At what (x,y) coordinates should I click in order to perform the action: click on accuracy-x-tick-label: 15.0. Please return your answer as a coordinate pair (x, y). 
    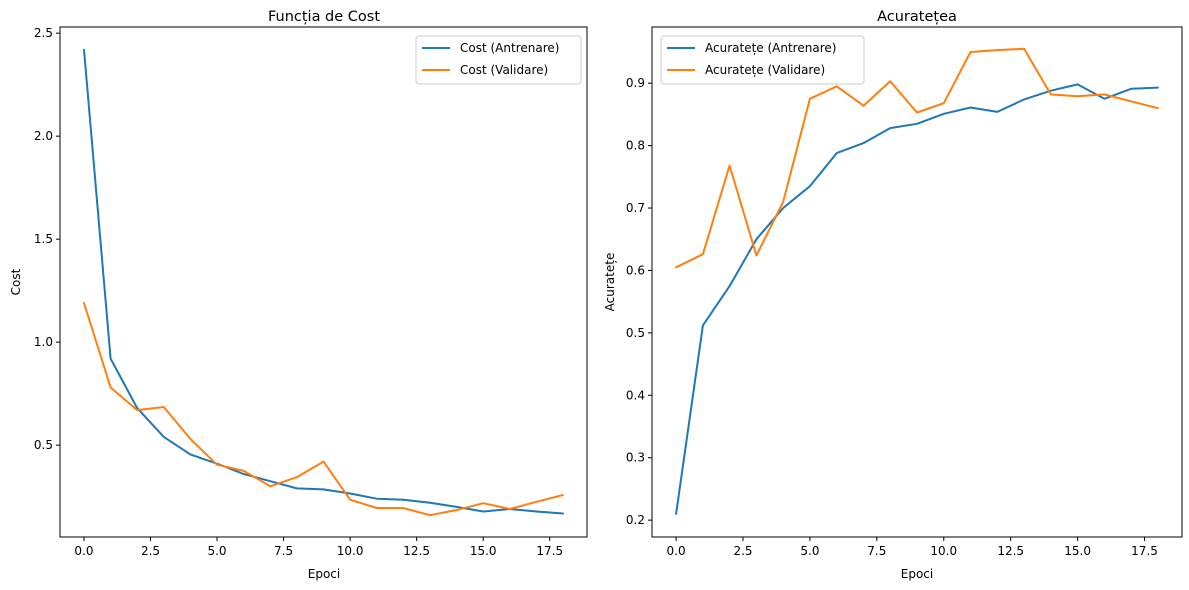
    Looking at the image, I should click on (1077, 551).